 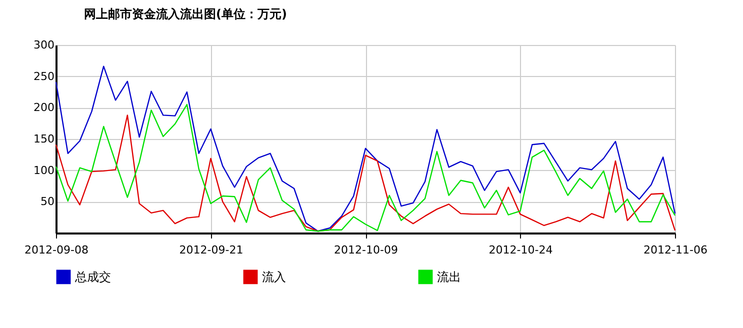 I want to click on y-tick-label: 300, so click(x=44, y=45).